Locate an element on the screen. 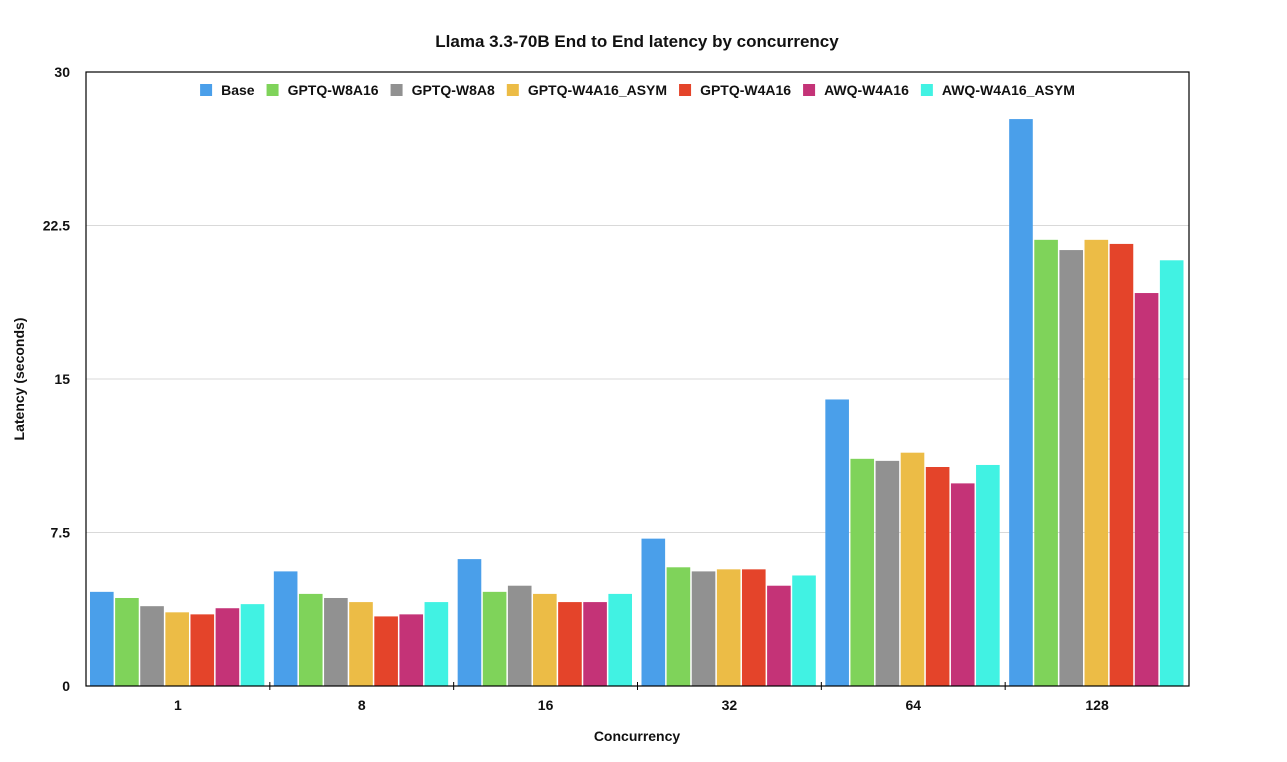  legend-item-base: Base is located at coordinates (227, 90).